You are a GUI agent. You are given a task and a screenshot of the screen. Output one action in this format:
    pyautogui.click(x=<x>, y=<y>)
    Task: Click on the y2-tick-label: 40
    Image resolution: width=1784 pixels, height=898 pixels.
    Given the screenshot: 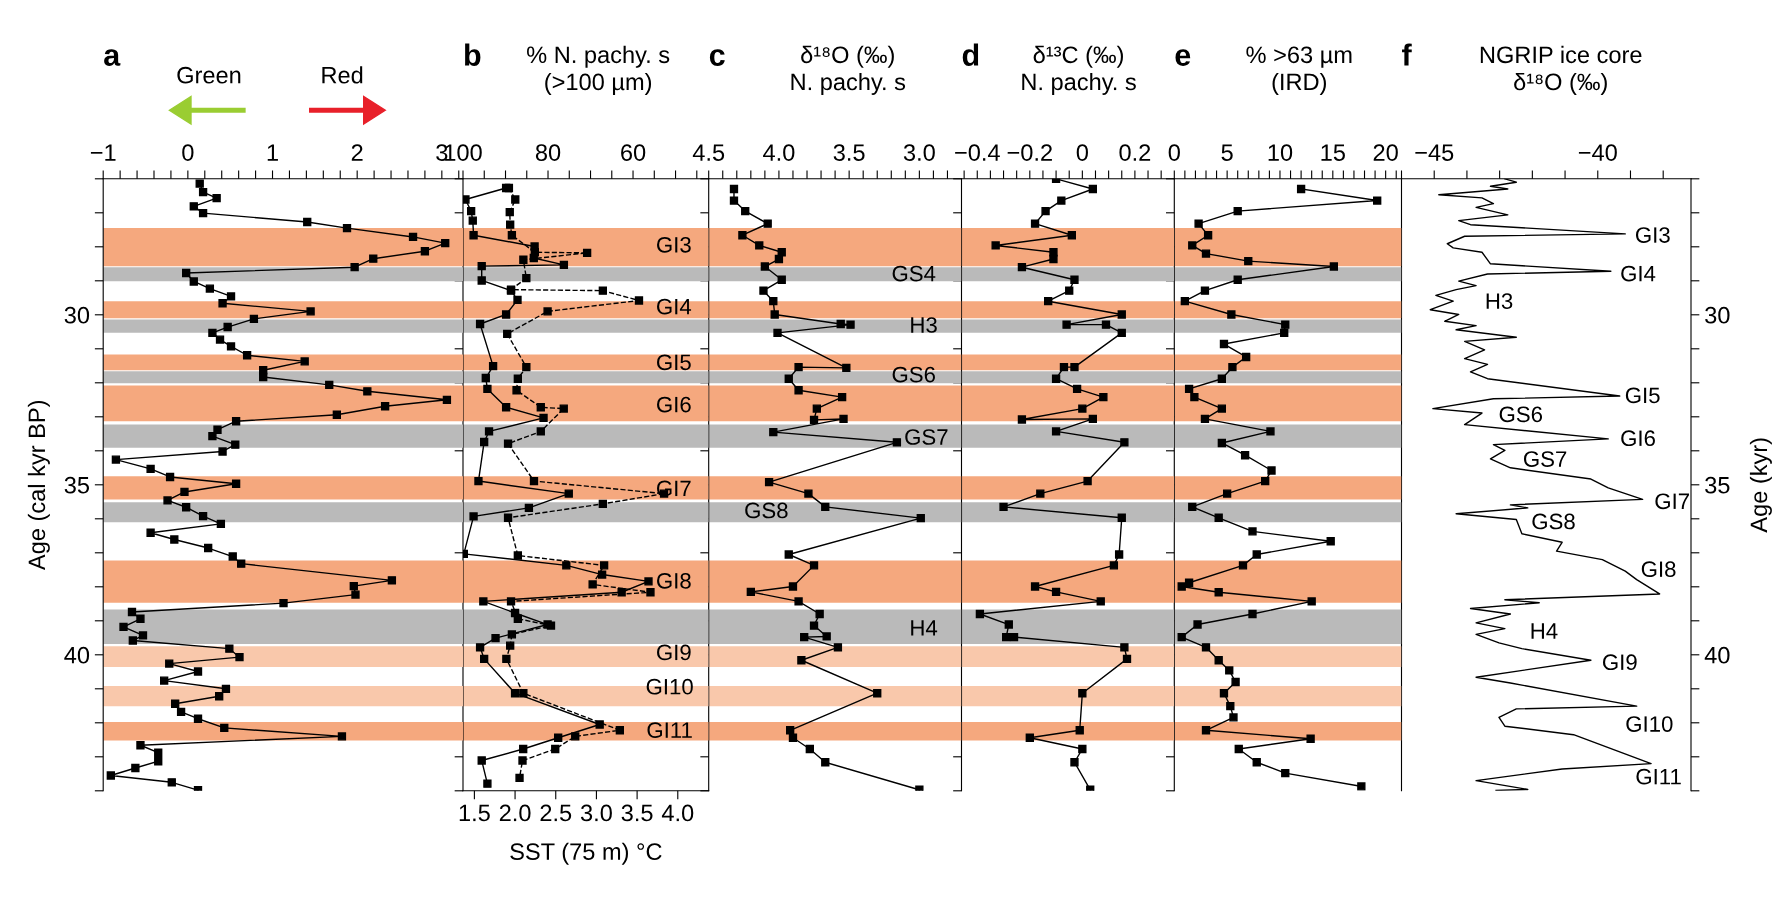 What is the action you would take?
    pyautogui.click(x=1717, y=655)
    